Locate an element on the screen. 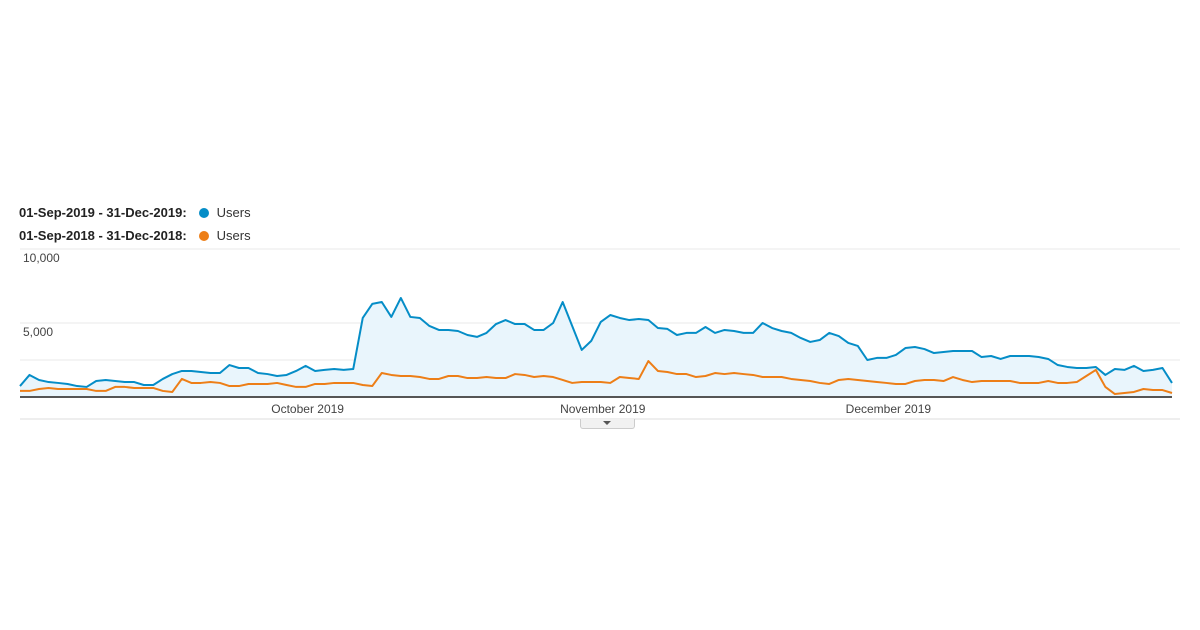 This screenshot has width=1200, height=630. x-tick-label: October 2019 is located at coordinates (307, 409).